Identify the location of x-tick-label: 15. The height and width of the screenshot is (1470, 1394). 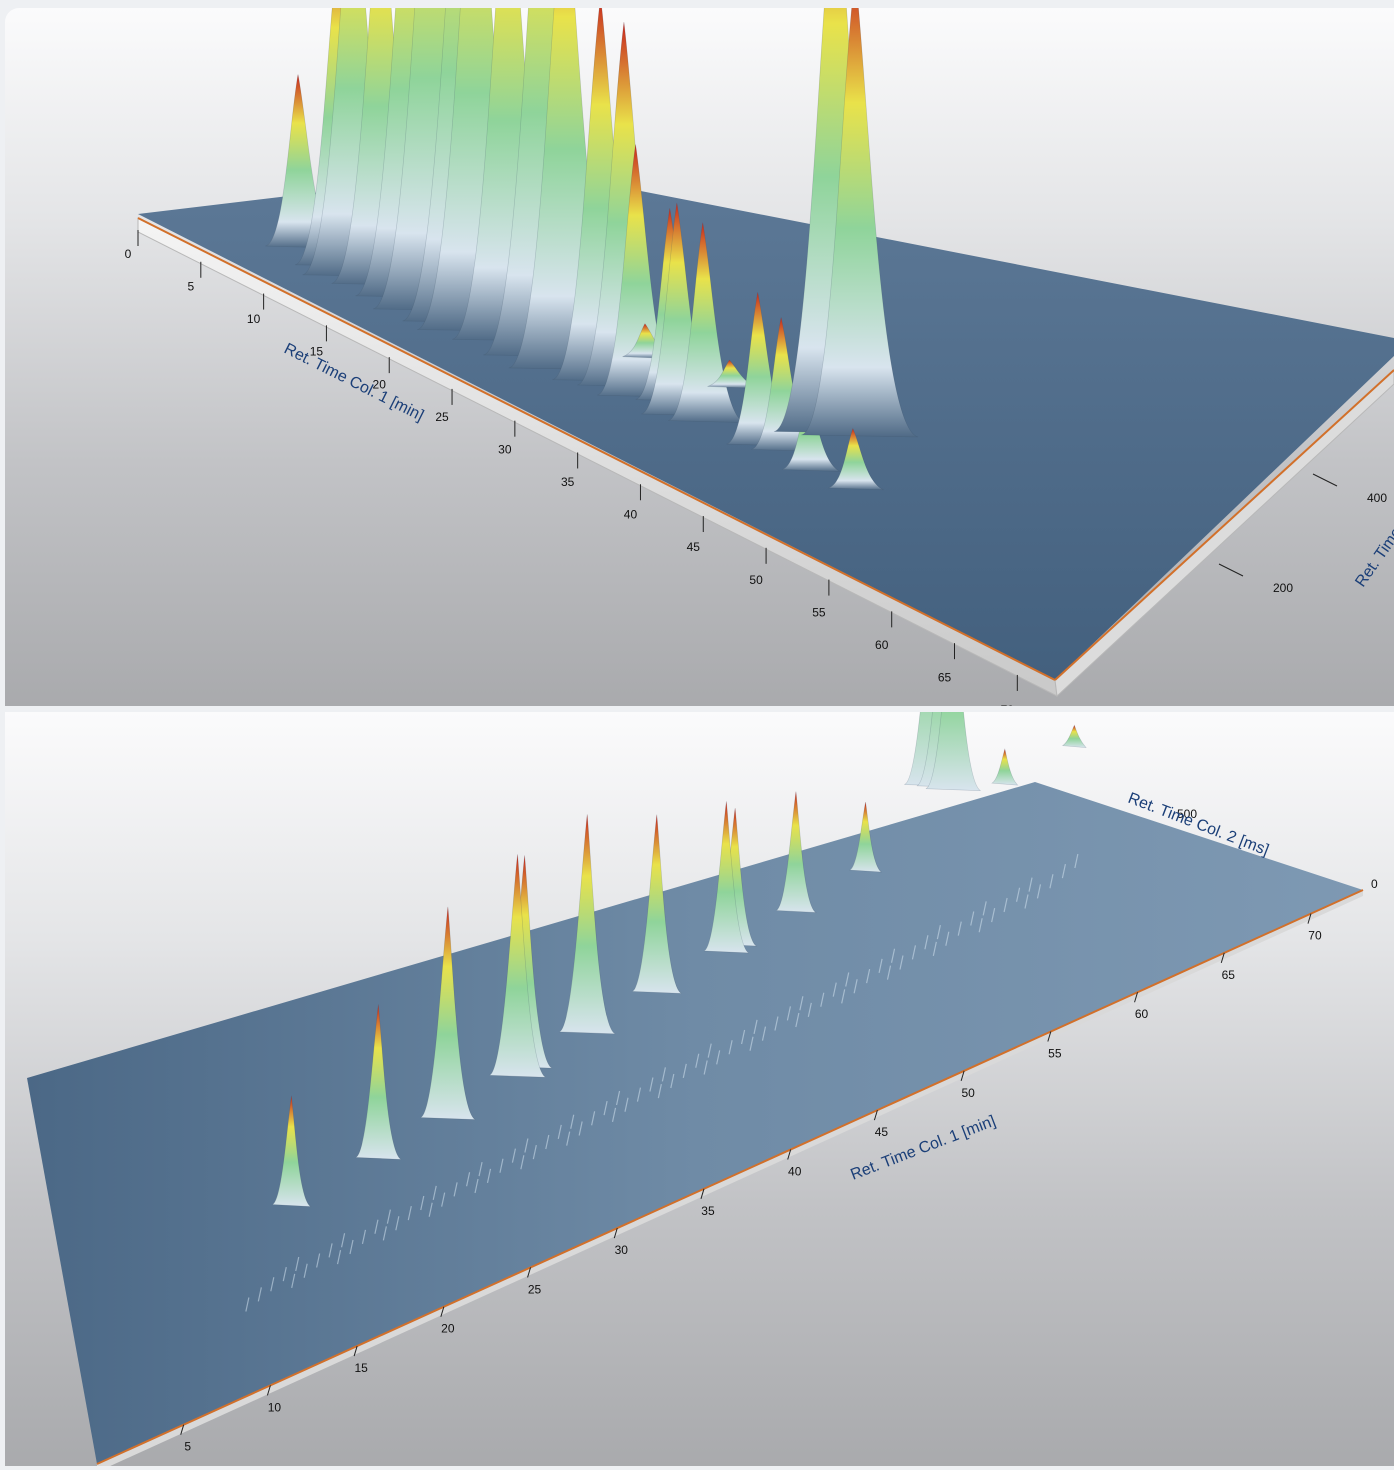
(361, 1368).